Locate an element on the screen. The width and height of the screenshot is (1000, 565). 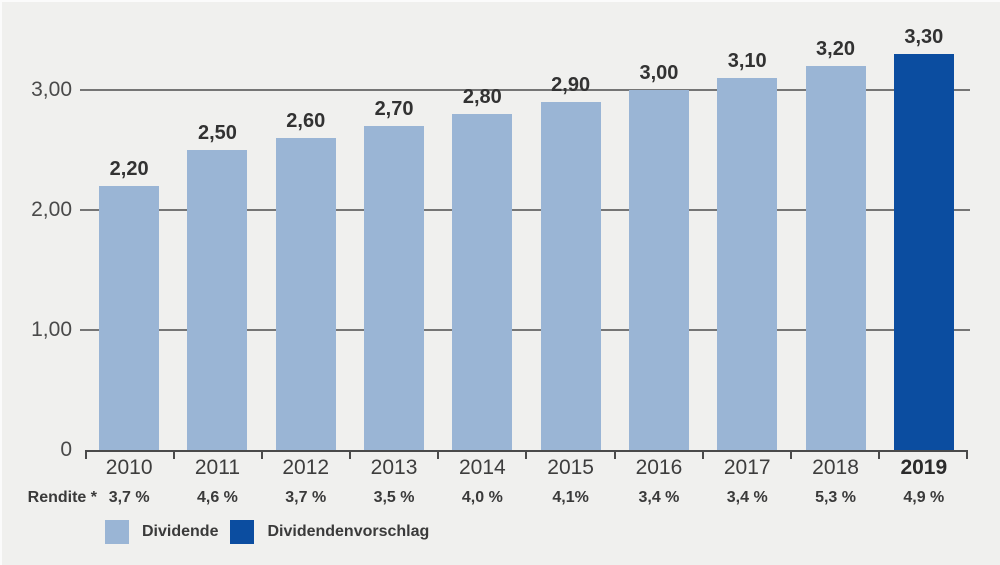
bar-group-2017: 3,10 is located at coordinates (747, 237).